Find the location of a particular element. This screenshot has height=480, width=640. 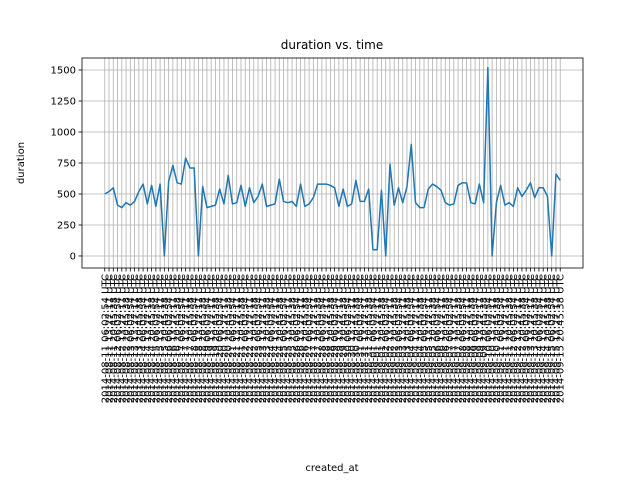

x-tick-label: 2014-09-03 06:02:54 UTC is located at coordinates (399, 338).